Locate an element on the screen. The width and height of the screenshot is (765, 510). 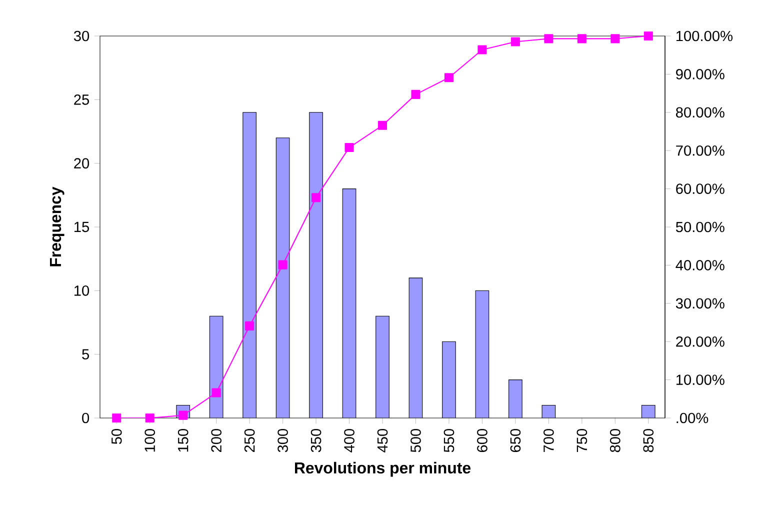
x-tick-label: 250 is located at coordinates (249, 440).